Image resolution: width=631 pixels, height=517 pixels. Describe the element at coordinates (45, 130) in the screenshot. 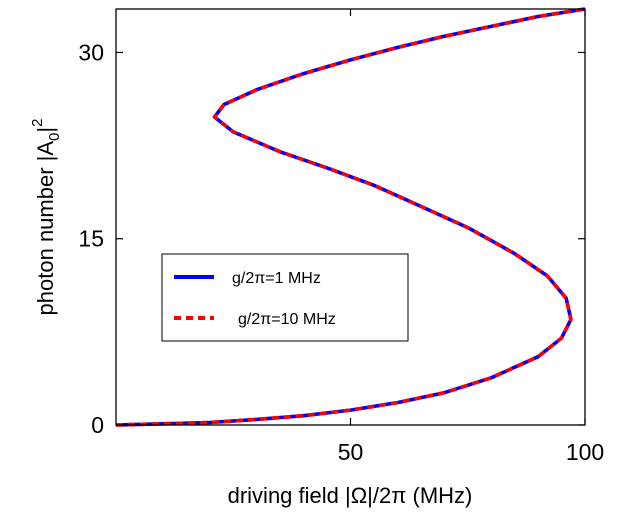

I see `y-axis-label-bar: |` at that location.